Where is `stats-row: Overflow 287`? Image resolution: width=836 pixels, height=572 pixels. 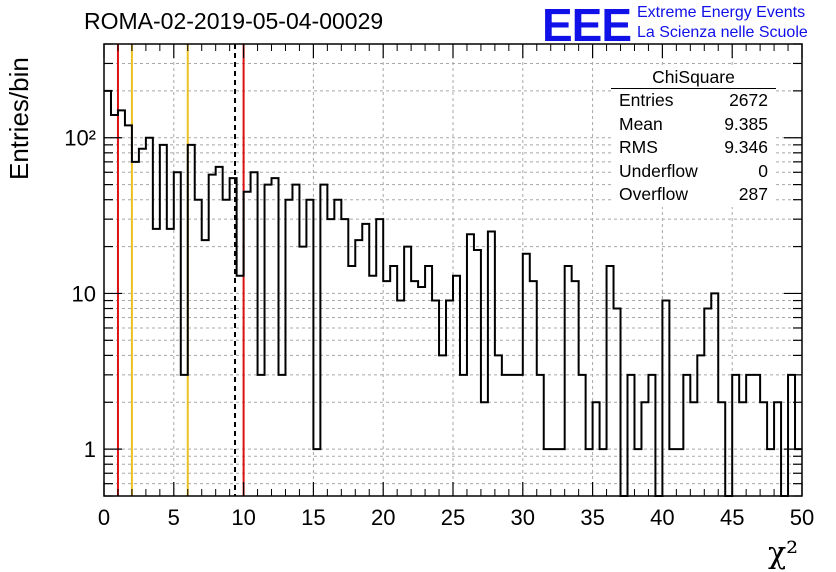 stats-row: Overflow 287 is located at coordinates (693, 195).